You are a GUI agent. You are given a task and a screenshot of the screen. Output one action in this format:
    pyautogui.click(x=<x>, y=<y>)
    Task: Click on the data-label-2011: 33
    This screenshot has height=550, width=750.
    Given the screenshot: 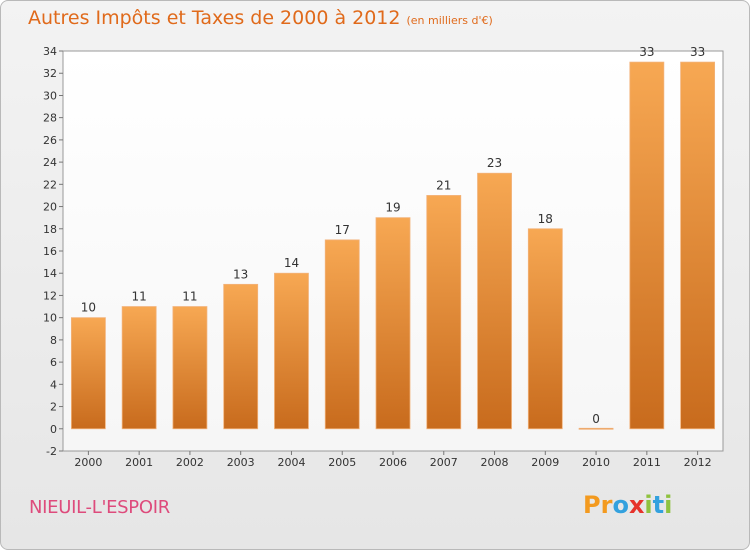 What is the action you would take?
    pyautogui.click(x=646, y=52)
    